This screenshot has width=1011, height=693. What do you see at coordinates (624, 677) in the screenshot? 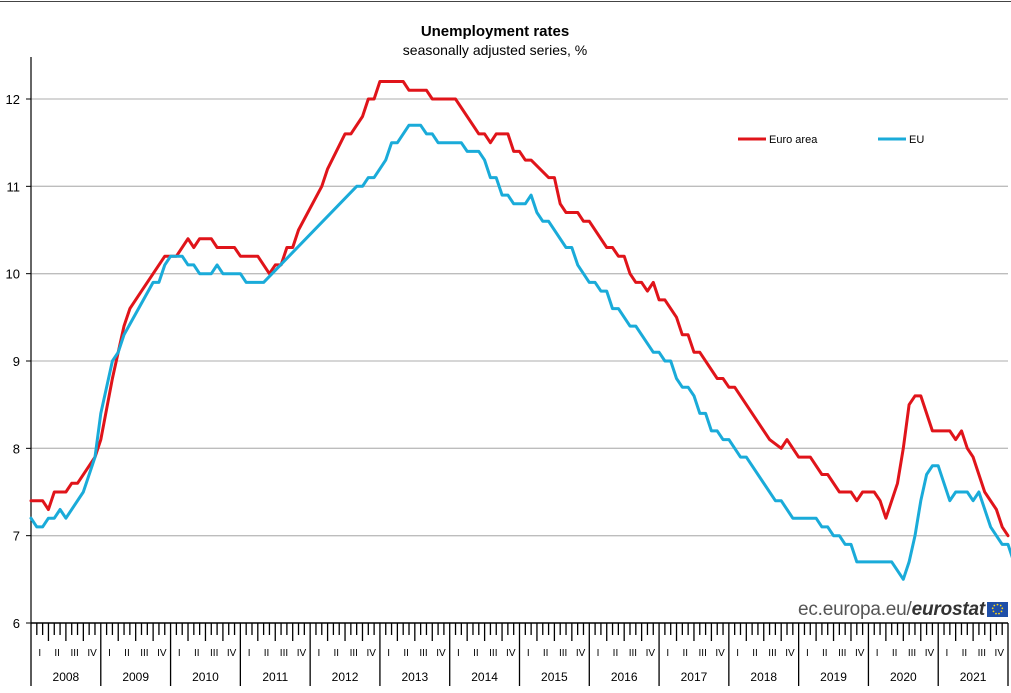
I see `year-label-2016: 2016` at bounding box center [624, 677].